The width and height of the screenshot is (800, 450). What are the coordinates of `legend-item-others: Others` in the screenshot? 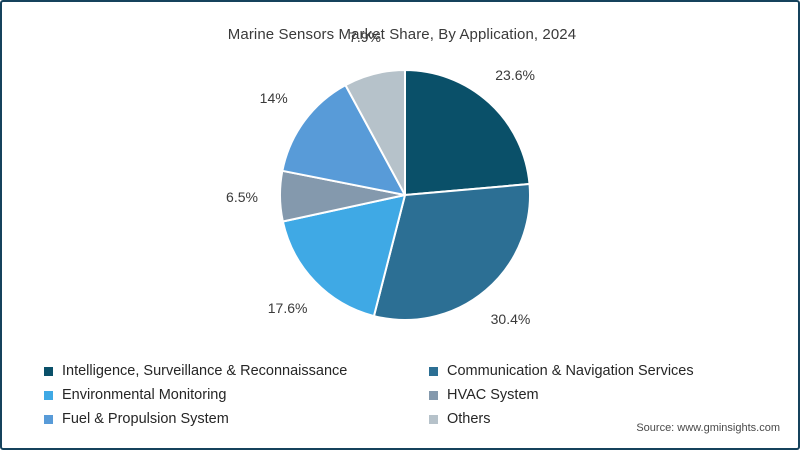 It's located at (460, 419).